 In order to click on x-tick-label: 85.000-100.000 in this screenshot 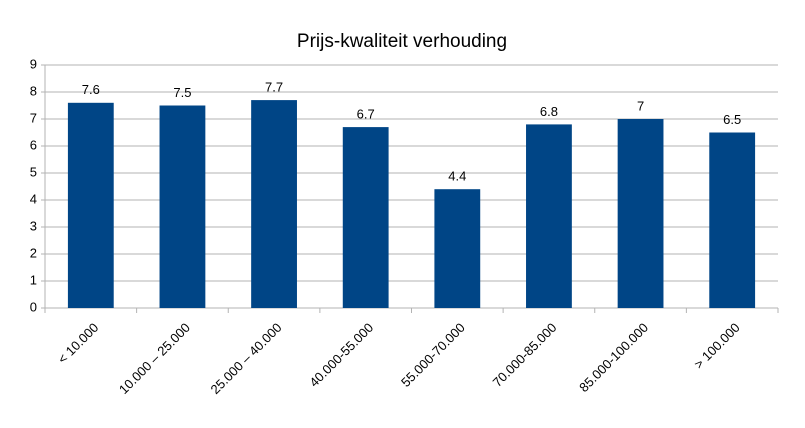, I will do `click(613, 357)`.